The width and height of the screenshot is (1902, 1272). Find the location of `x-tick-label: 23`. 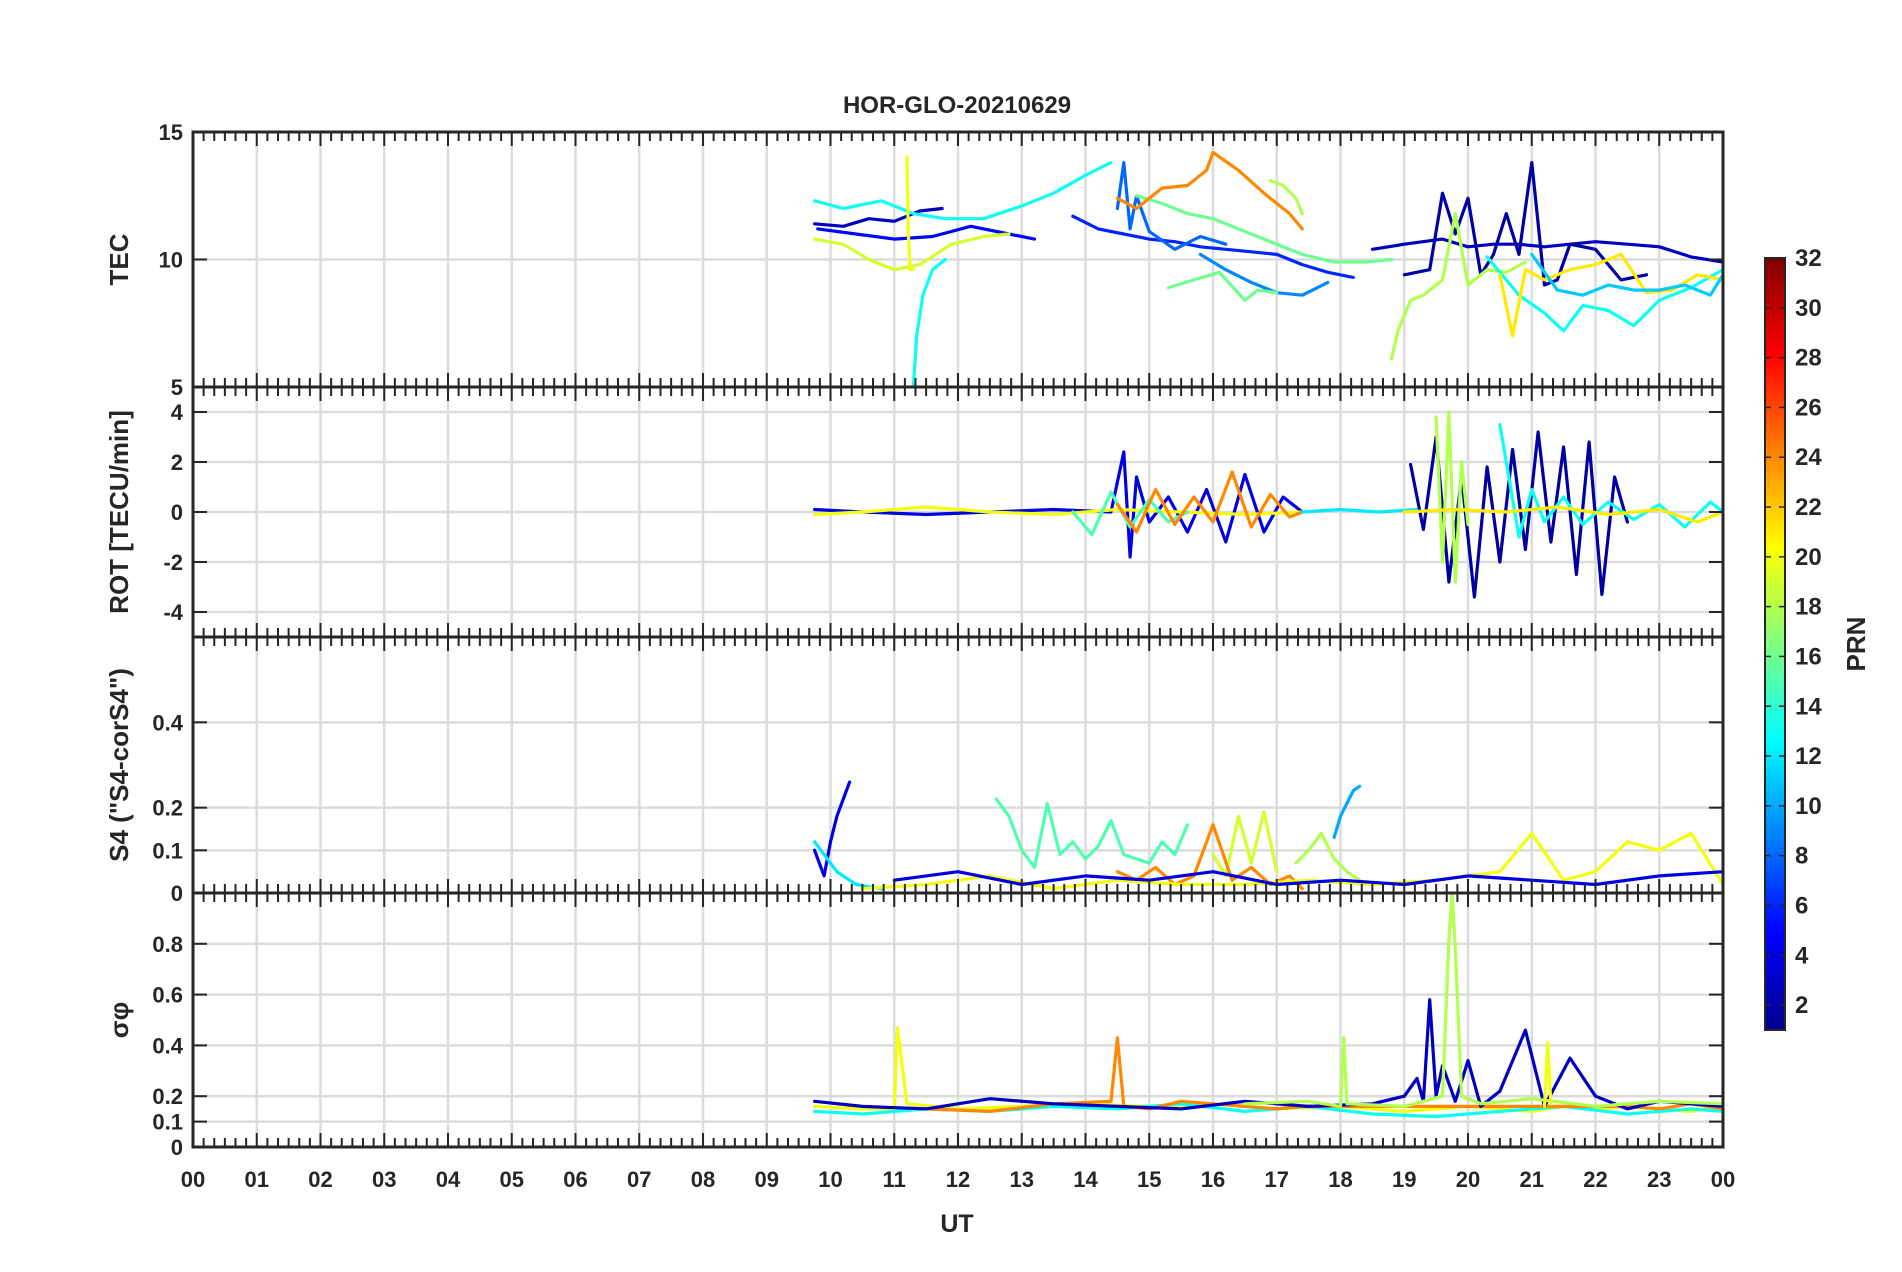

x-tick-label: 23 is located at coordinates (1659, 1179).